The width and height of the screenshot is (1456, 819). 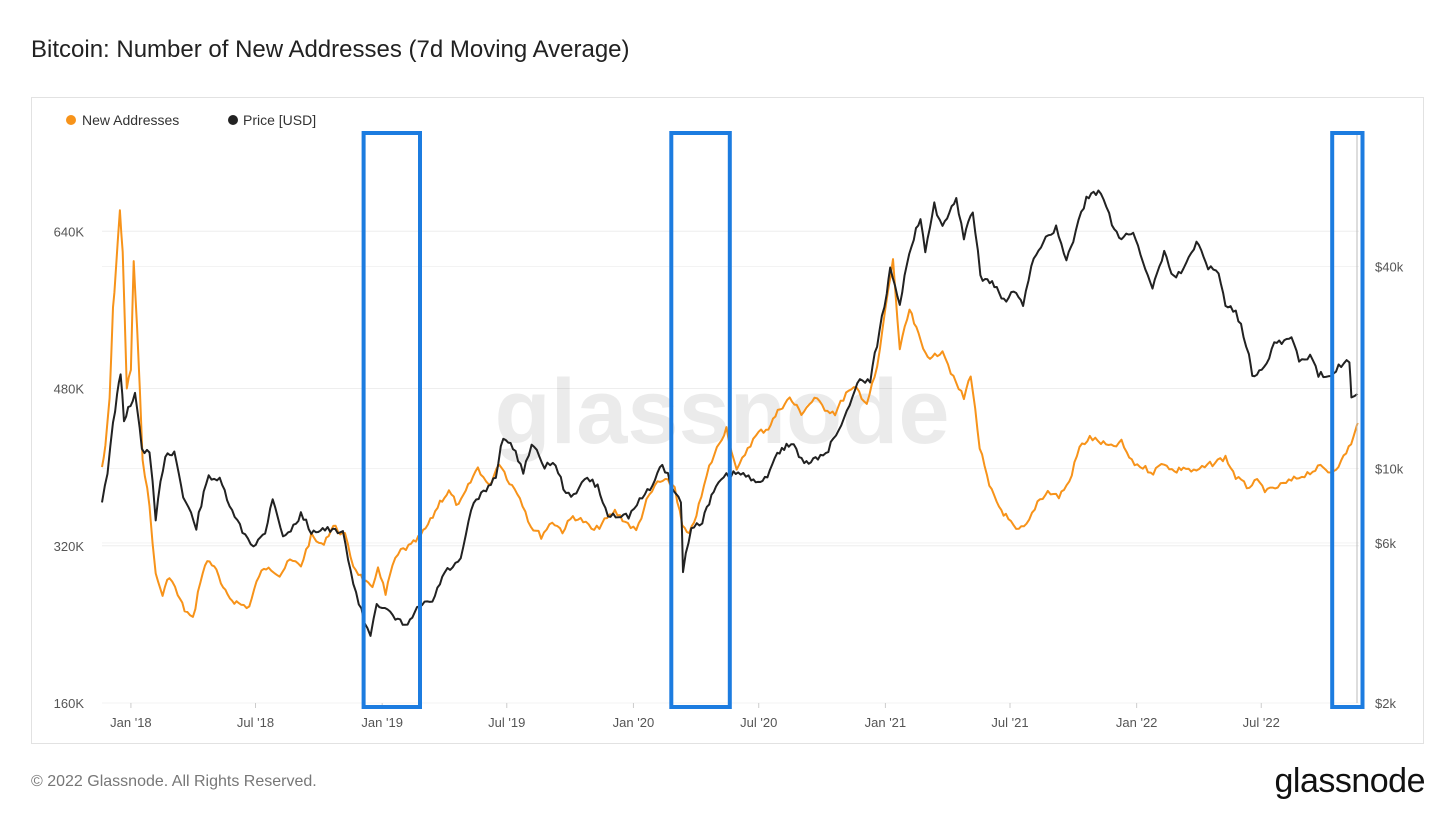 What do you see at coordinates (1349, 781) in the screenshot?
I see `glassnode-logo: glassnode` at bounding box center [1349, 781].